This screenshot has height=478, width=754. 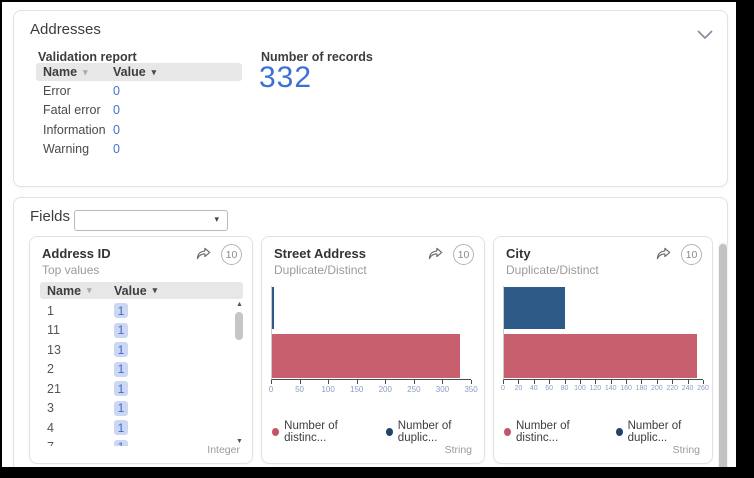 What do you see at coordinates (136, 389) in the screenshot?
I see `top-values-row: 21 1` at bounding box center [136, 389].